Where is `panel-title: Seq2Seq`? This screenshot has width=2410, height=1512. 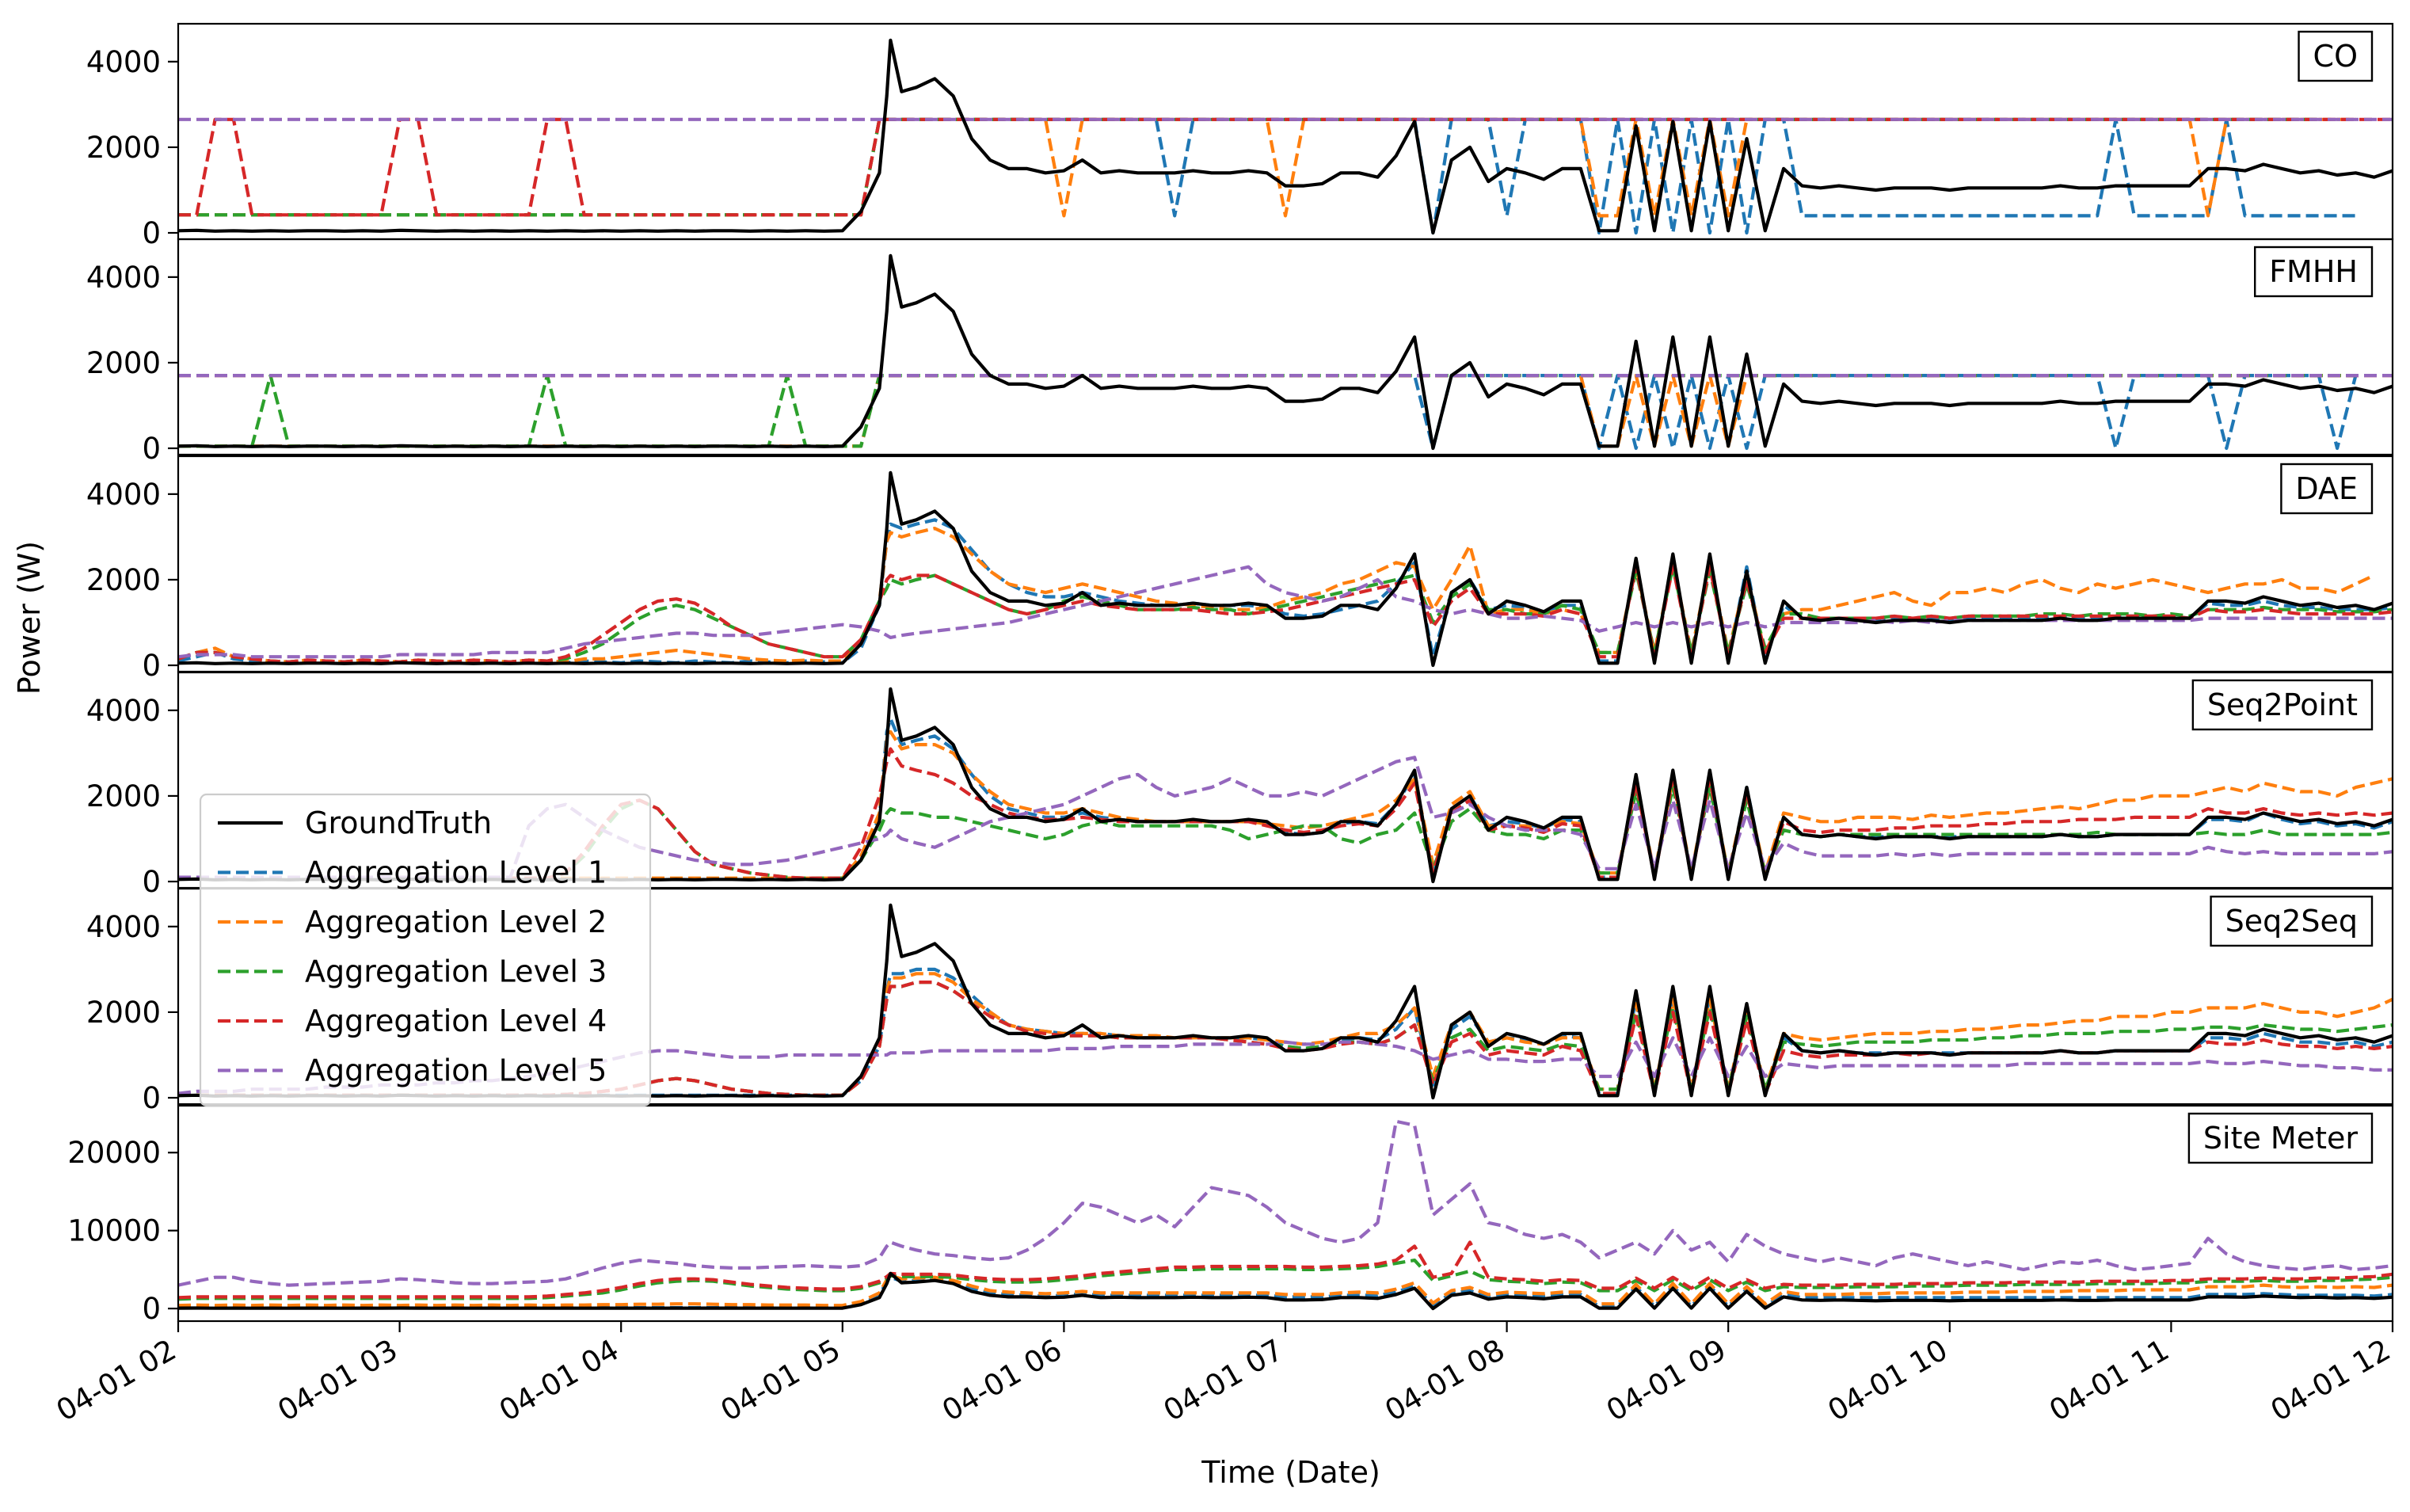 panel-title: Seq2Seq is located at coordinates (2291, 922).